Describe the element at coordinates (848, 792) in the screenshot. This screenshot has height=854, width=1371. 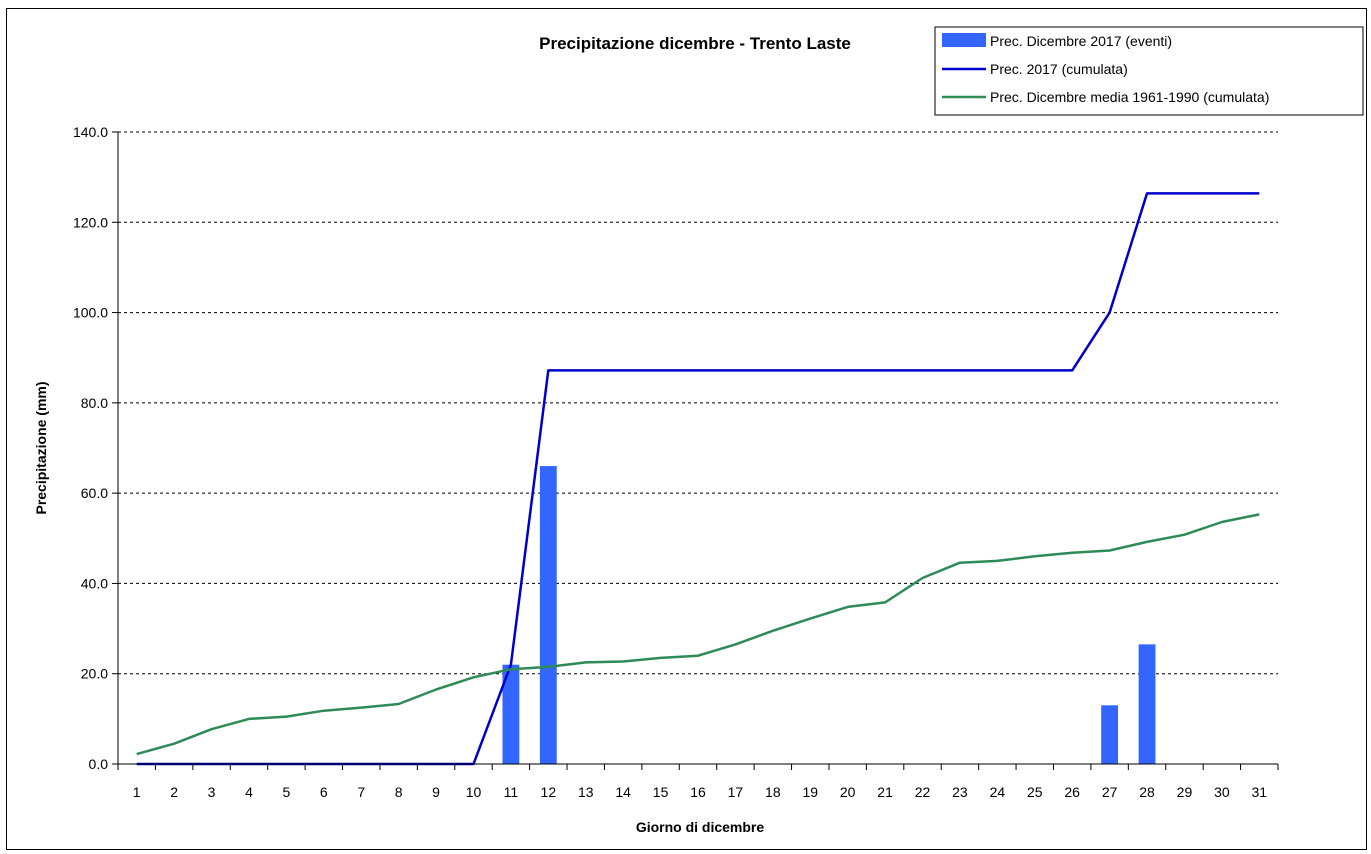
I see `x-tick-label: 20` at that location.